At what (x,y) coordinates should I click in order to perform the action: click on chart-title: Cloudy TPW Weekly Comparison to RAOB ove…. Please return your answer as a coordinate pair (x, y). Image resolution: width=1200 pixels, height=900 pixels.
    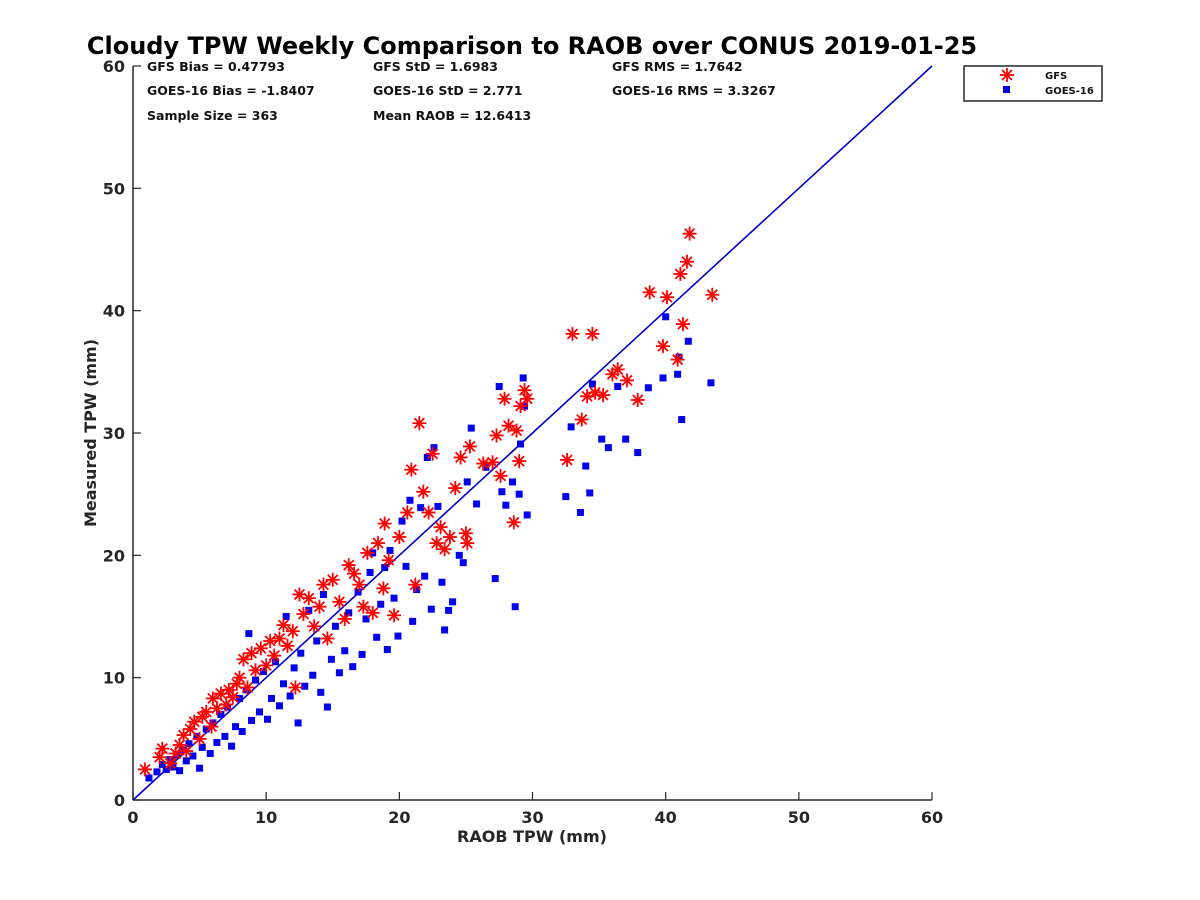
    Looking at the image, I should click on (532, 46).